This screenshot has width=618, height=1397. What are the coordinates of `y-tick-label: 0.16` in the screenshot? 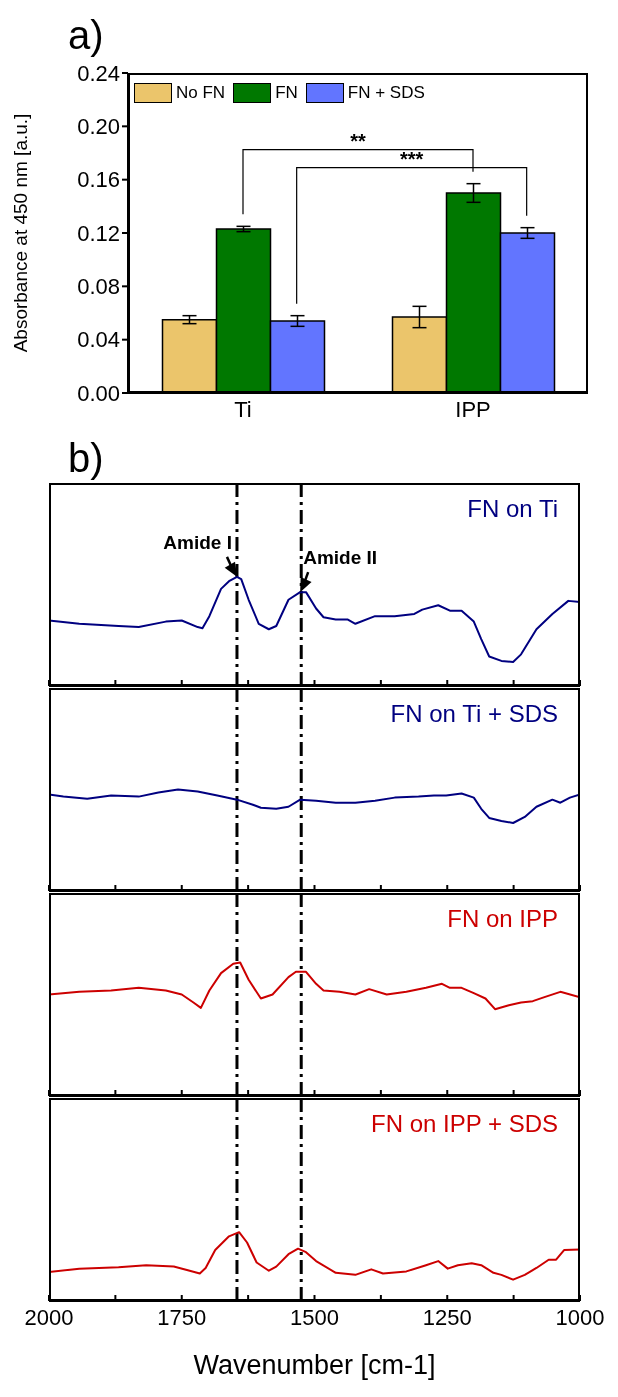 It's located at (98, 180).